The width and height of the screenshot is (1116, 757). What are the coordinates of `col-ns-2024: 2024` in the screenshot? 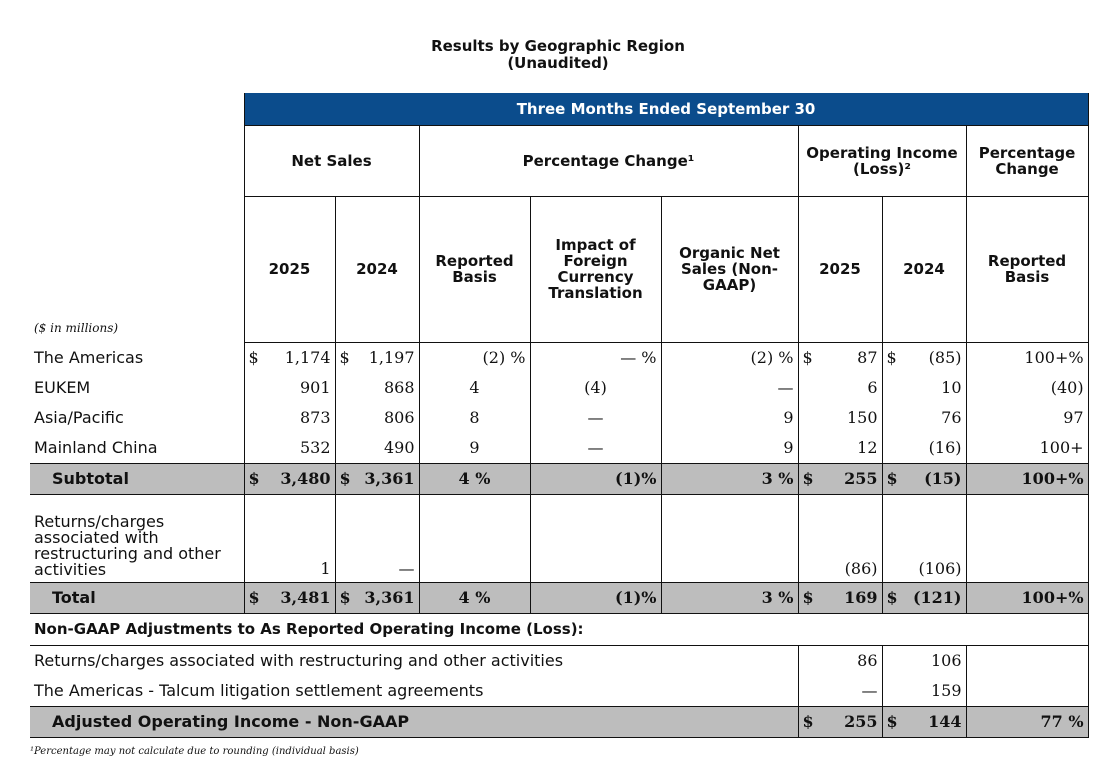 It's located at (377, 269).